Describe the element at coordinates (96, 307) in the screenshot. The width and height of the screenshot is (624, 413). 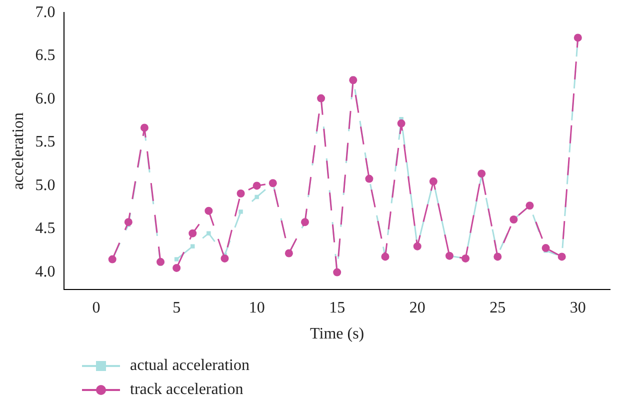
I see `x-tick-label: 0` at that location.